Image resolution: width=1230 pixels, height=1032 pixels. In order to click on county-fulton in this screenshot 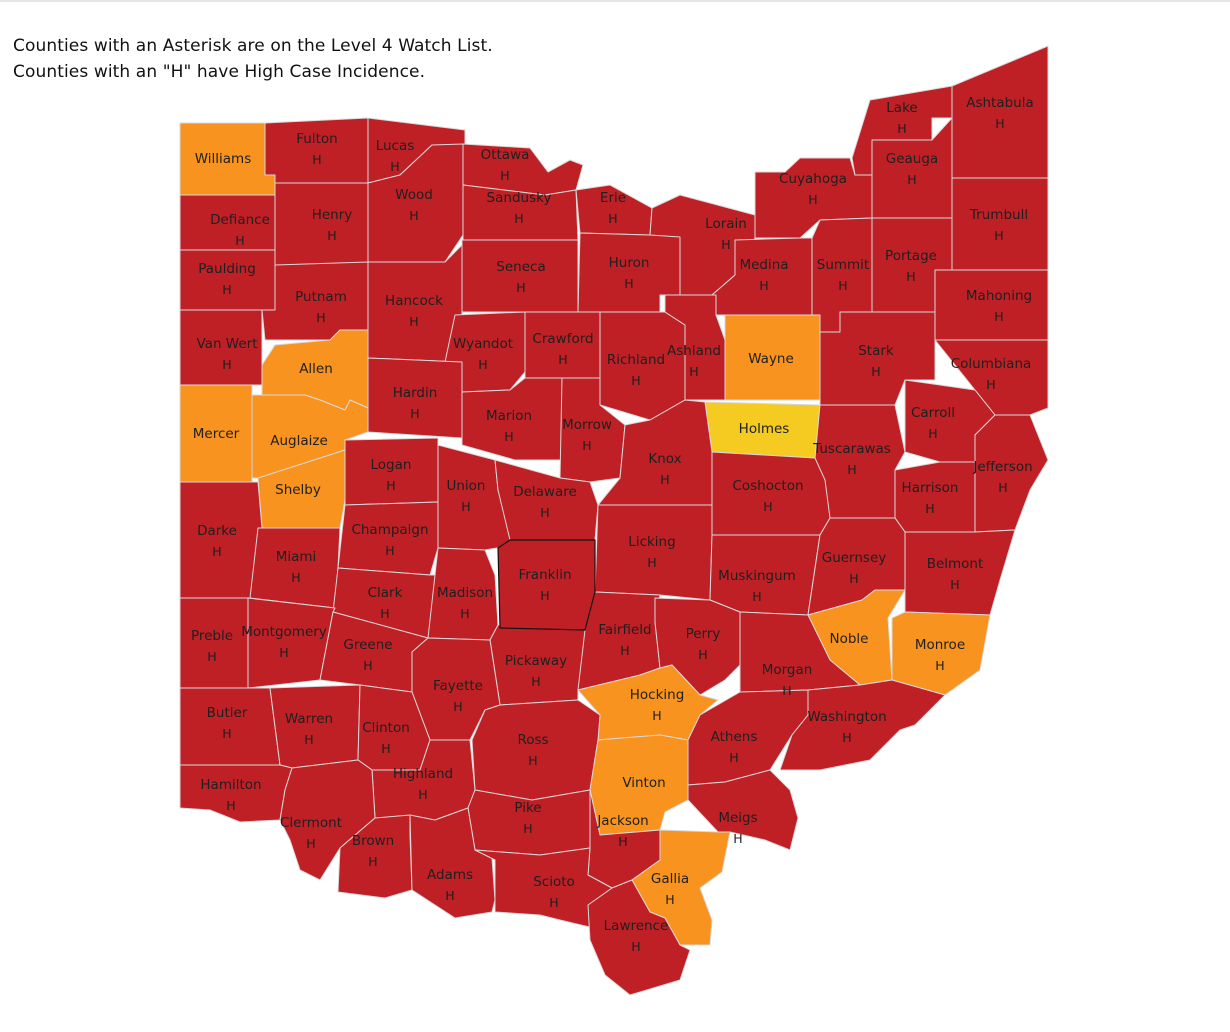, I will do `click(316, 150)`.